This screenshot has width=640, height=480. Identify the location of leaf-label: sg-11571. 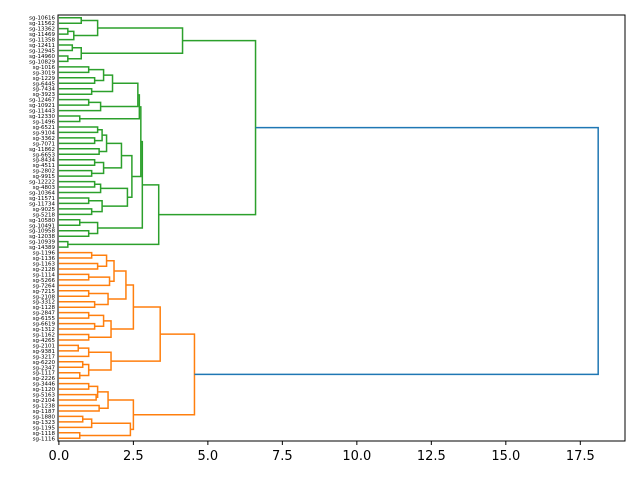
(42, 199).